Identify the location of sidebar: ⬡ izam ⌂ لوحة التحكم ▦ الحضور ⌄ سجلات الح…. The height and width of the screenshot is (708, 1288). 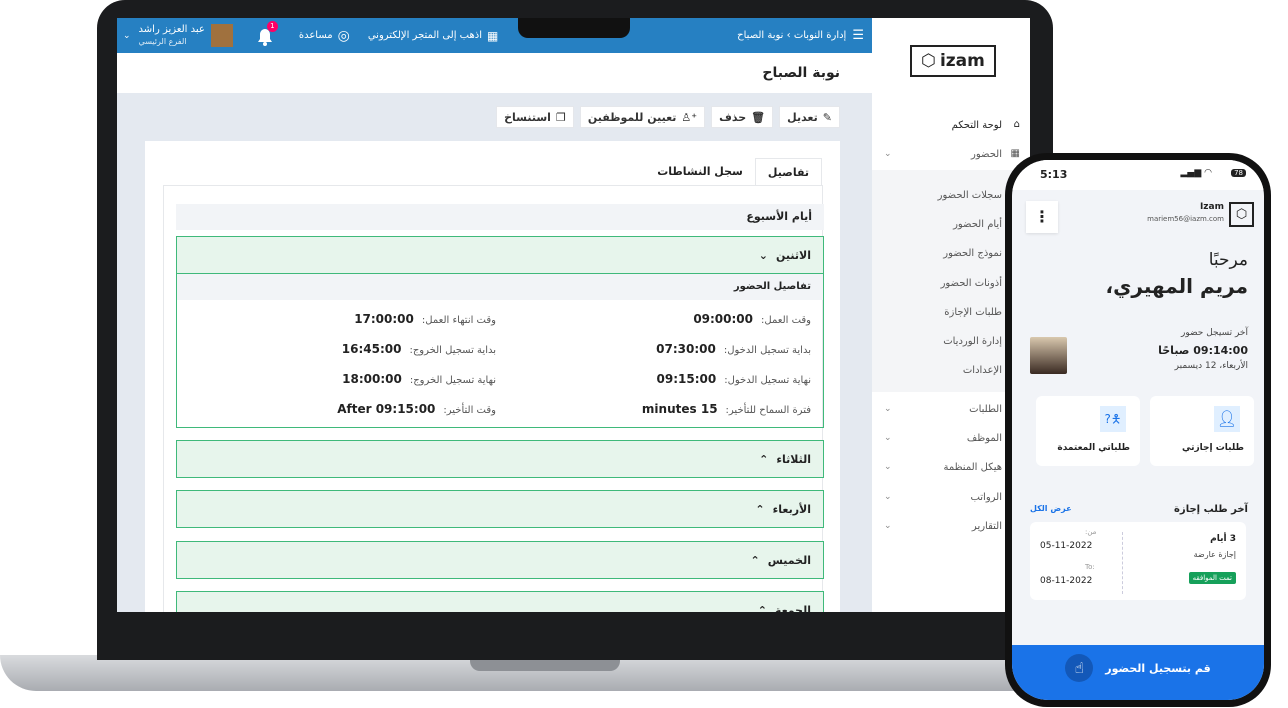
(951, 315).